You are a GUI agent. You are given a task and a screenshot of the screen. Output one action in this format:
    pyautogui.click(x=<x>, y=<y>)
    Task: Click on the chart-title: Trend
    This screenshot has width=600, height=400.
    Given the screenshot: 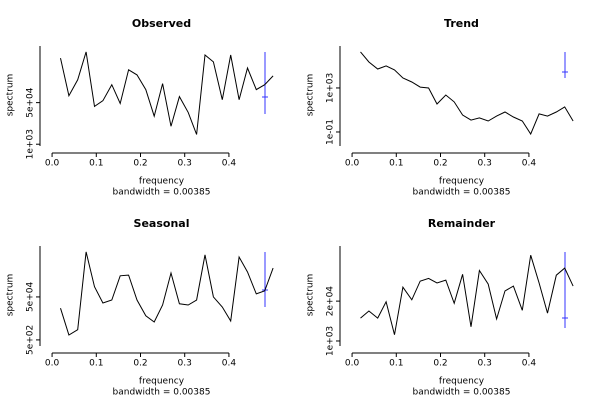 What is the action you would take?
    pyautogui.click(x=461, y=23)
    